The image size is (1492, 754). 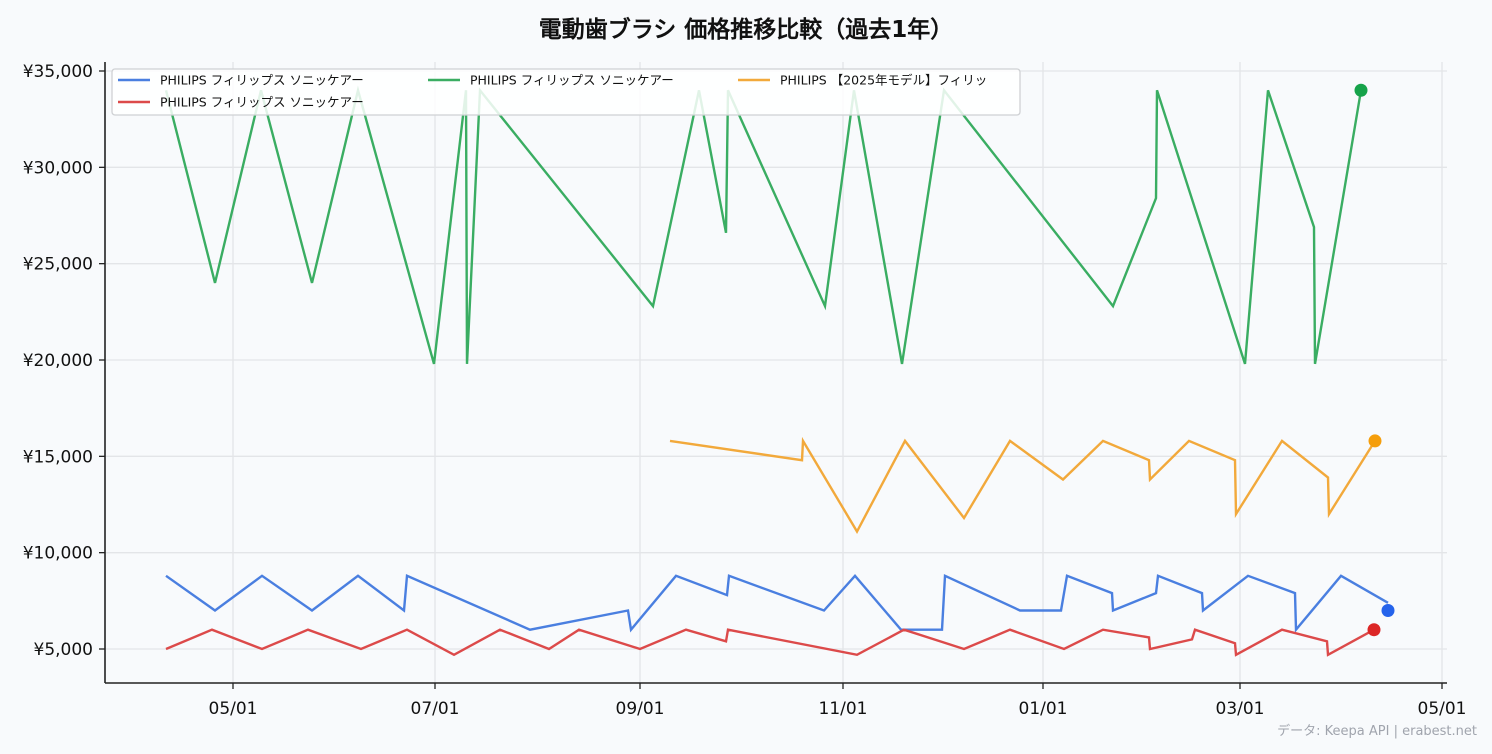 I want to click on x-tick-label: 09/01, so click(x=640, y=709).